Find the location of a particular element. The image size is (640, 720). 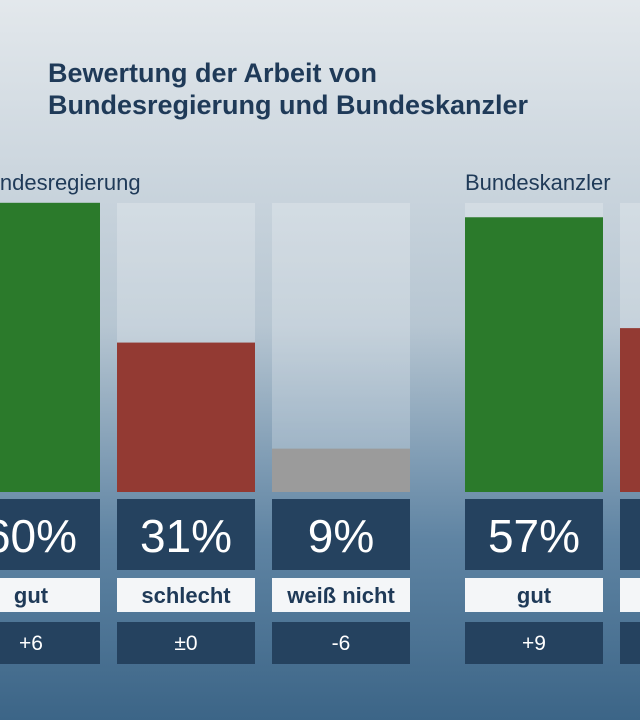

value-label: 57% is located at coordinates (534, 536).